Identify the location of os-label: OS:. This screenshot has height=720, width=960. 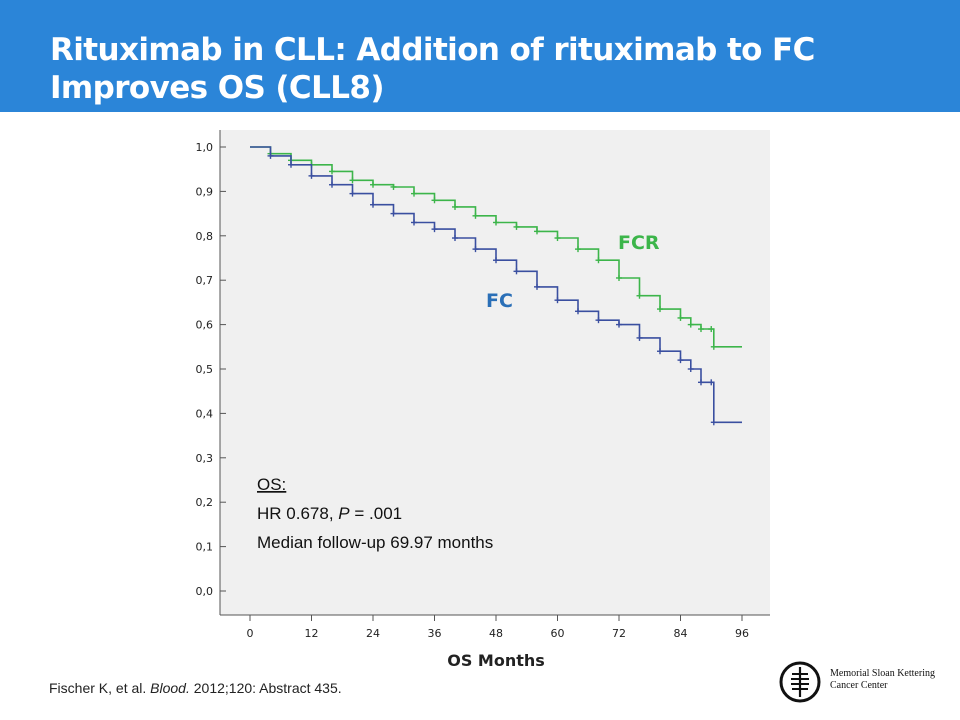
(271, 484).